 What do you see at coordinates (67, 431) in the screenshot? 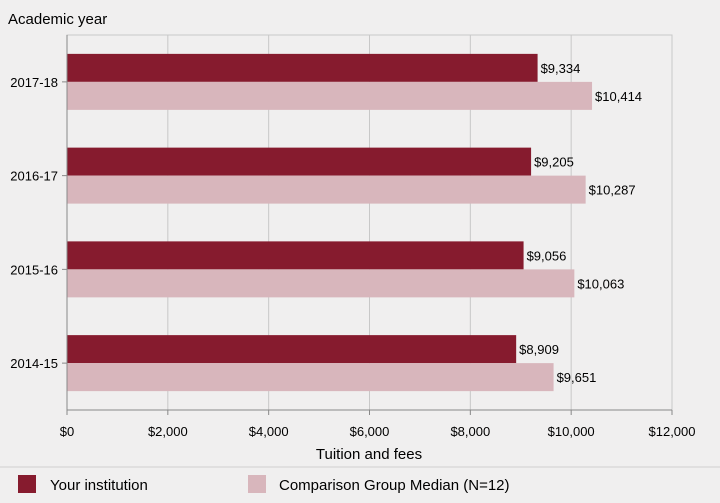
I see `x-tick-label: $0` at bounding box center [67, 431].